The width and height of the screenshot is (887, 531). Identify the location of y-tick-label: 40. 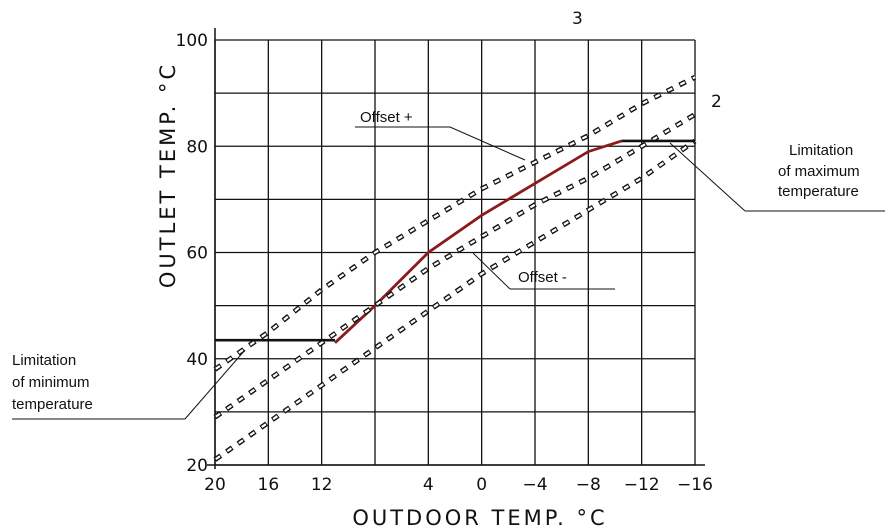
(197, 360).